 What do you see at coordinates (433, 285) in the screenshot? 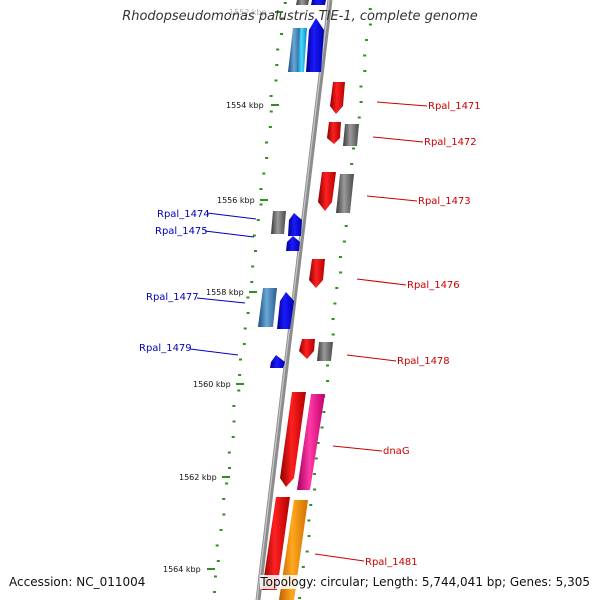
I see `gene-label-rpal-1476: Rpal_1476` at bounding box center [433, 285].